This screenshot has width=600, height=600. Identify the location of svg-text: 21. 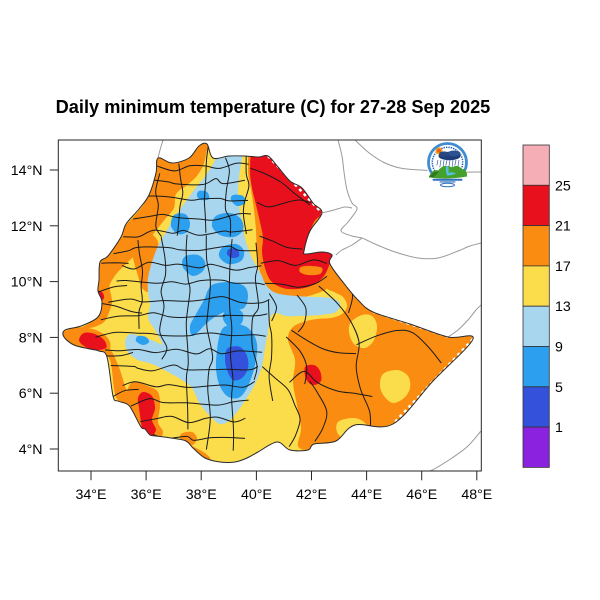
(563, 227).